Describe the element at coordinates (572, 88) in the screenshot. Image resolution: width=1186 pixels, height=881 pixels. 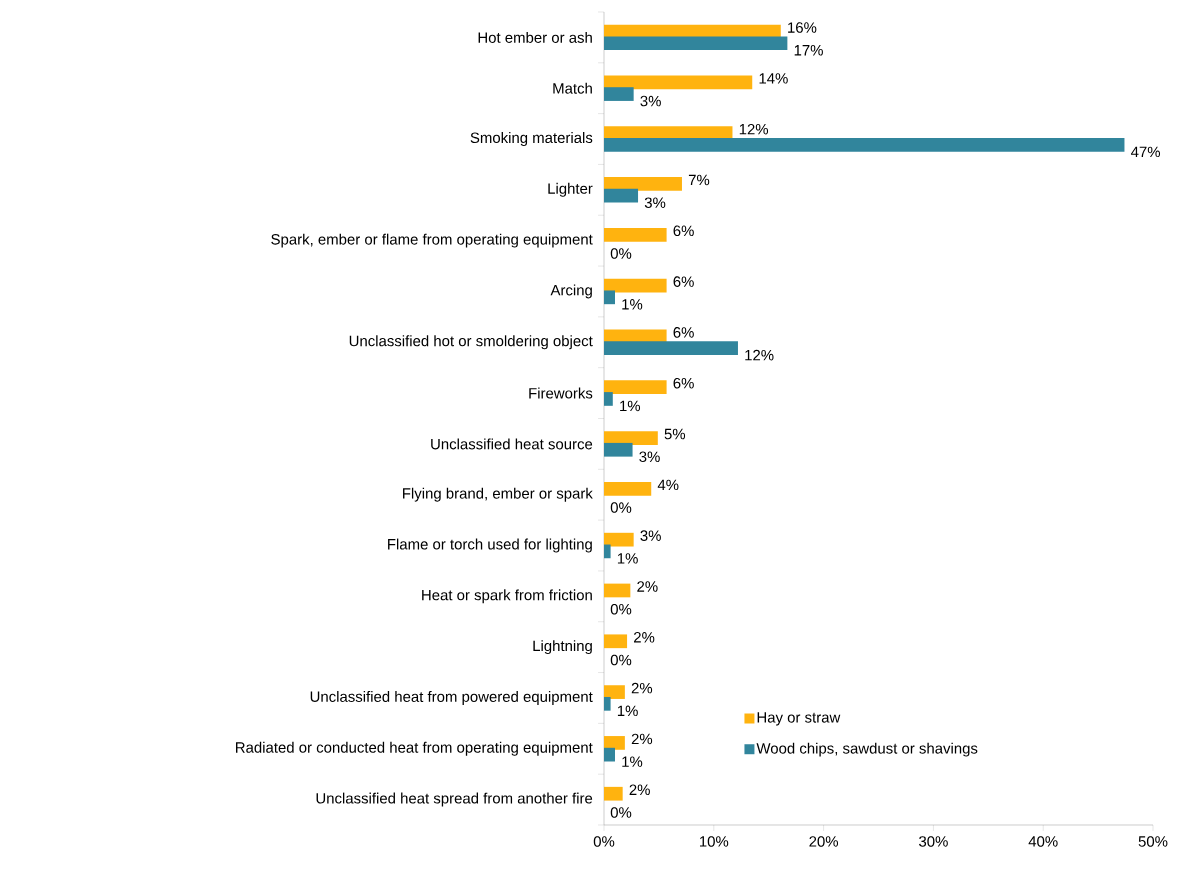
I see `y-tick-label: Match` at that location.